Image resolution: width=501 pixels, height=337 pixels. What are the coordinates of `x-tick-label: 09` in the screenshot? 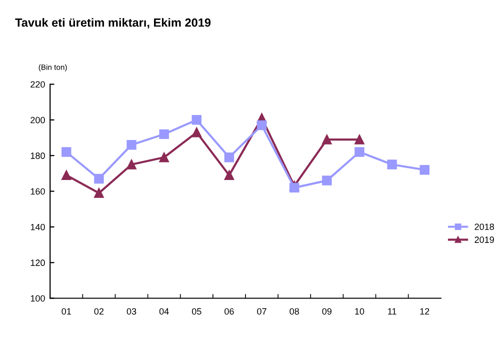 It's located at (327, 311).